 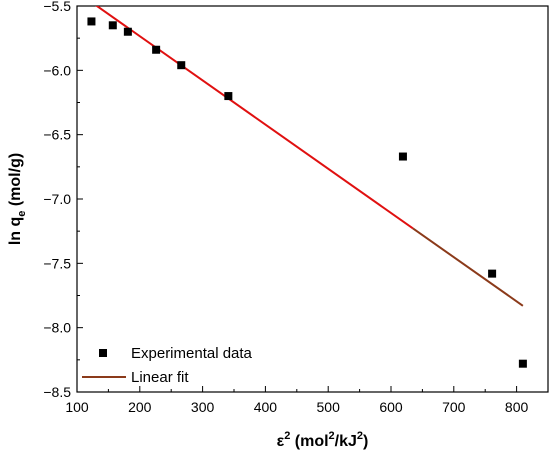 I want to click on x-tick-label: 400, so click(x=266, y=407).